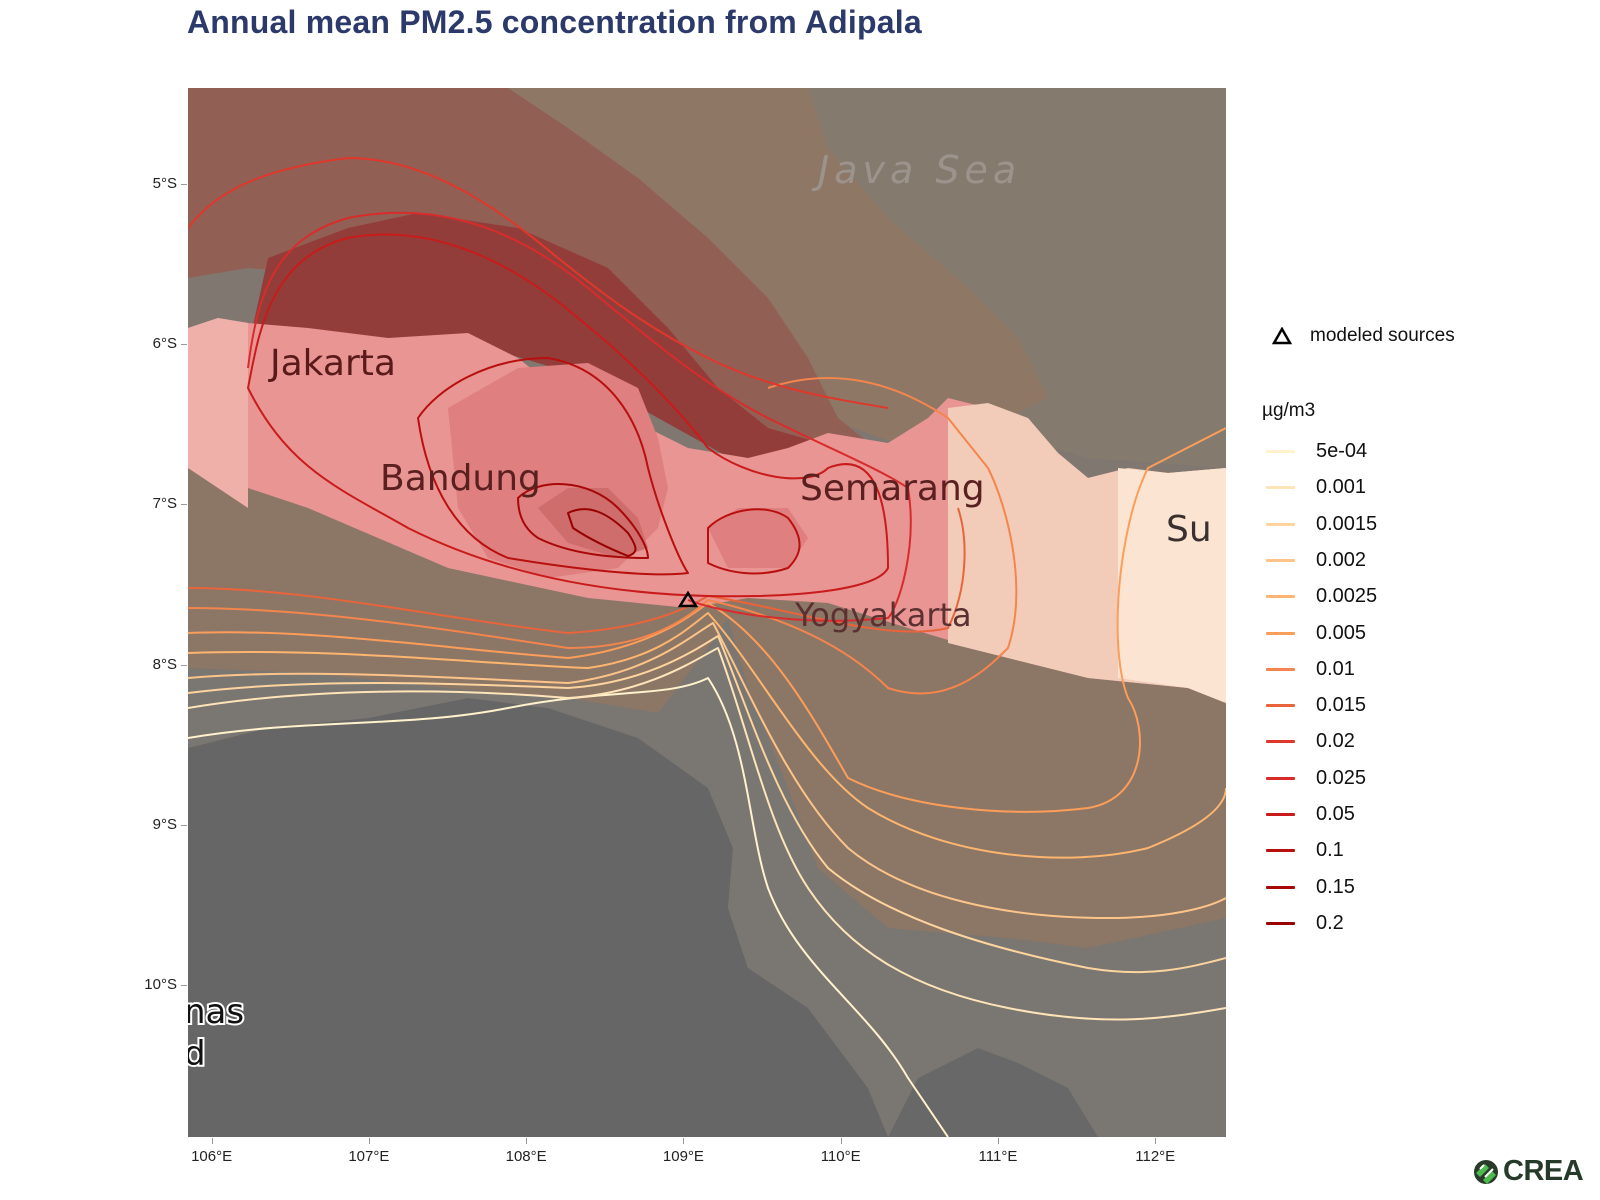 The width and height of the screenshot is (1600, 1200). What do you see at coordinates (1316, 560) in the screenshot?
I see `legend-item: 0.002` at bounding box center [1316, 560].